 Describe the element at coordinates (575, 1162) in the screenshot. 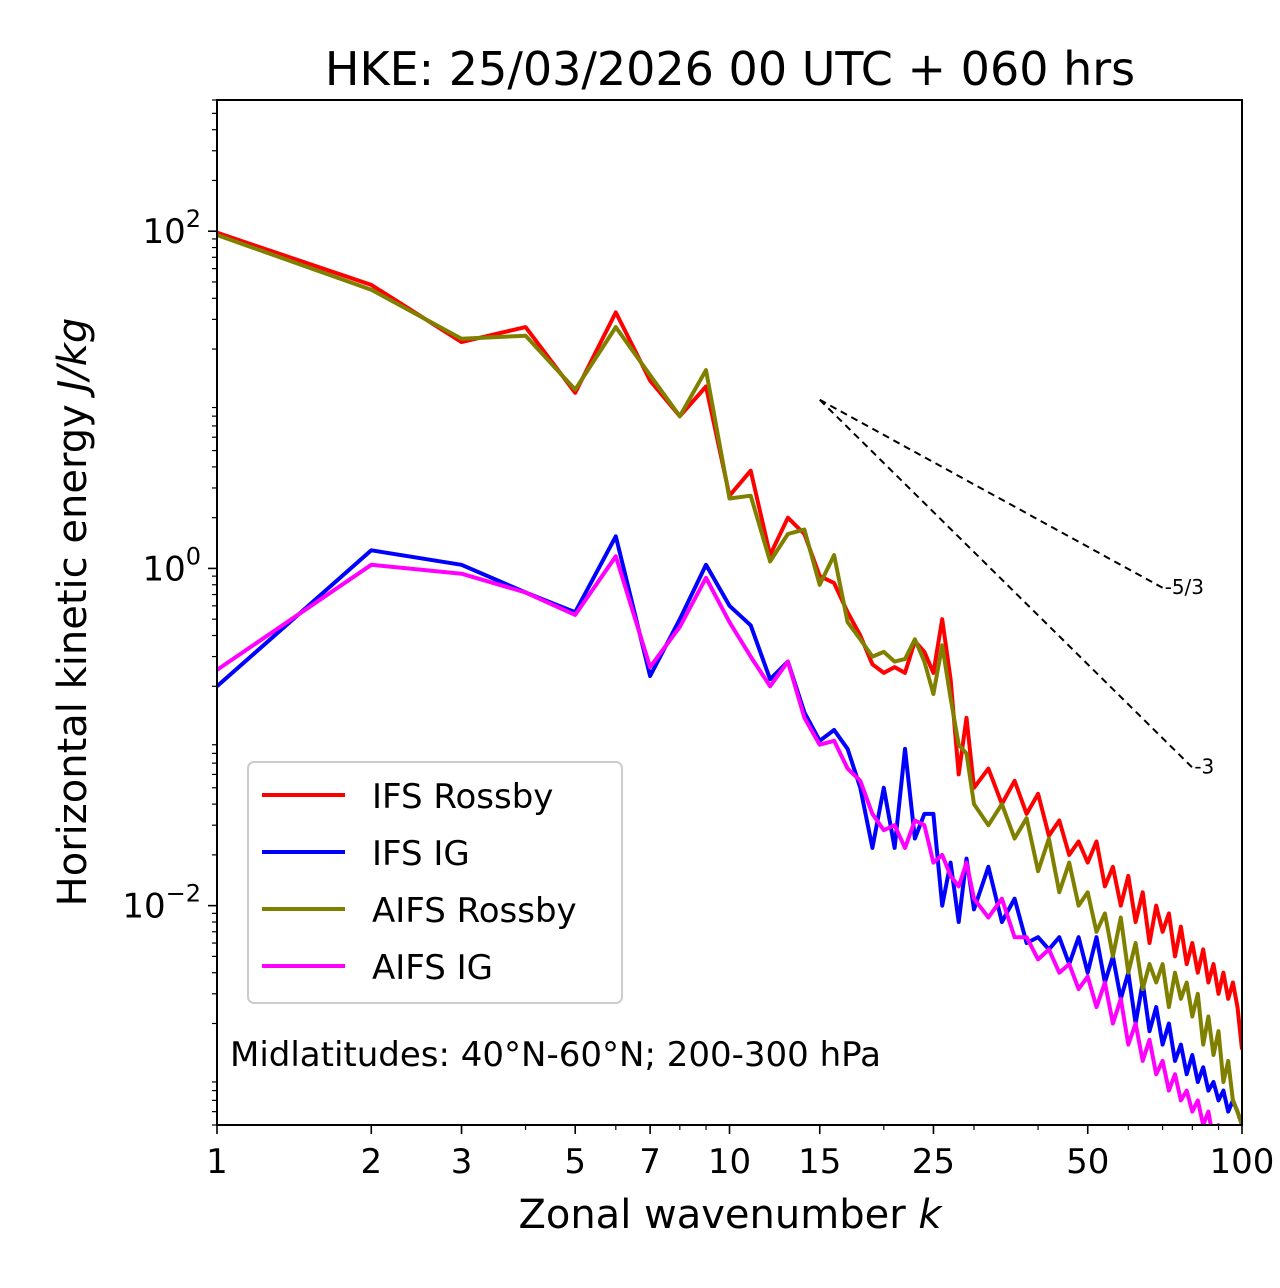

I see `x-tick-label: 5` at that location.